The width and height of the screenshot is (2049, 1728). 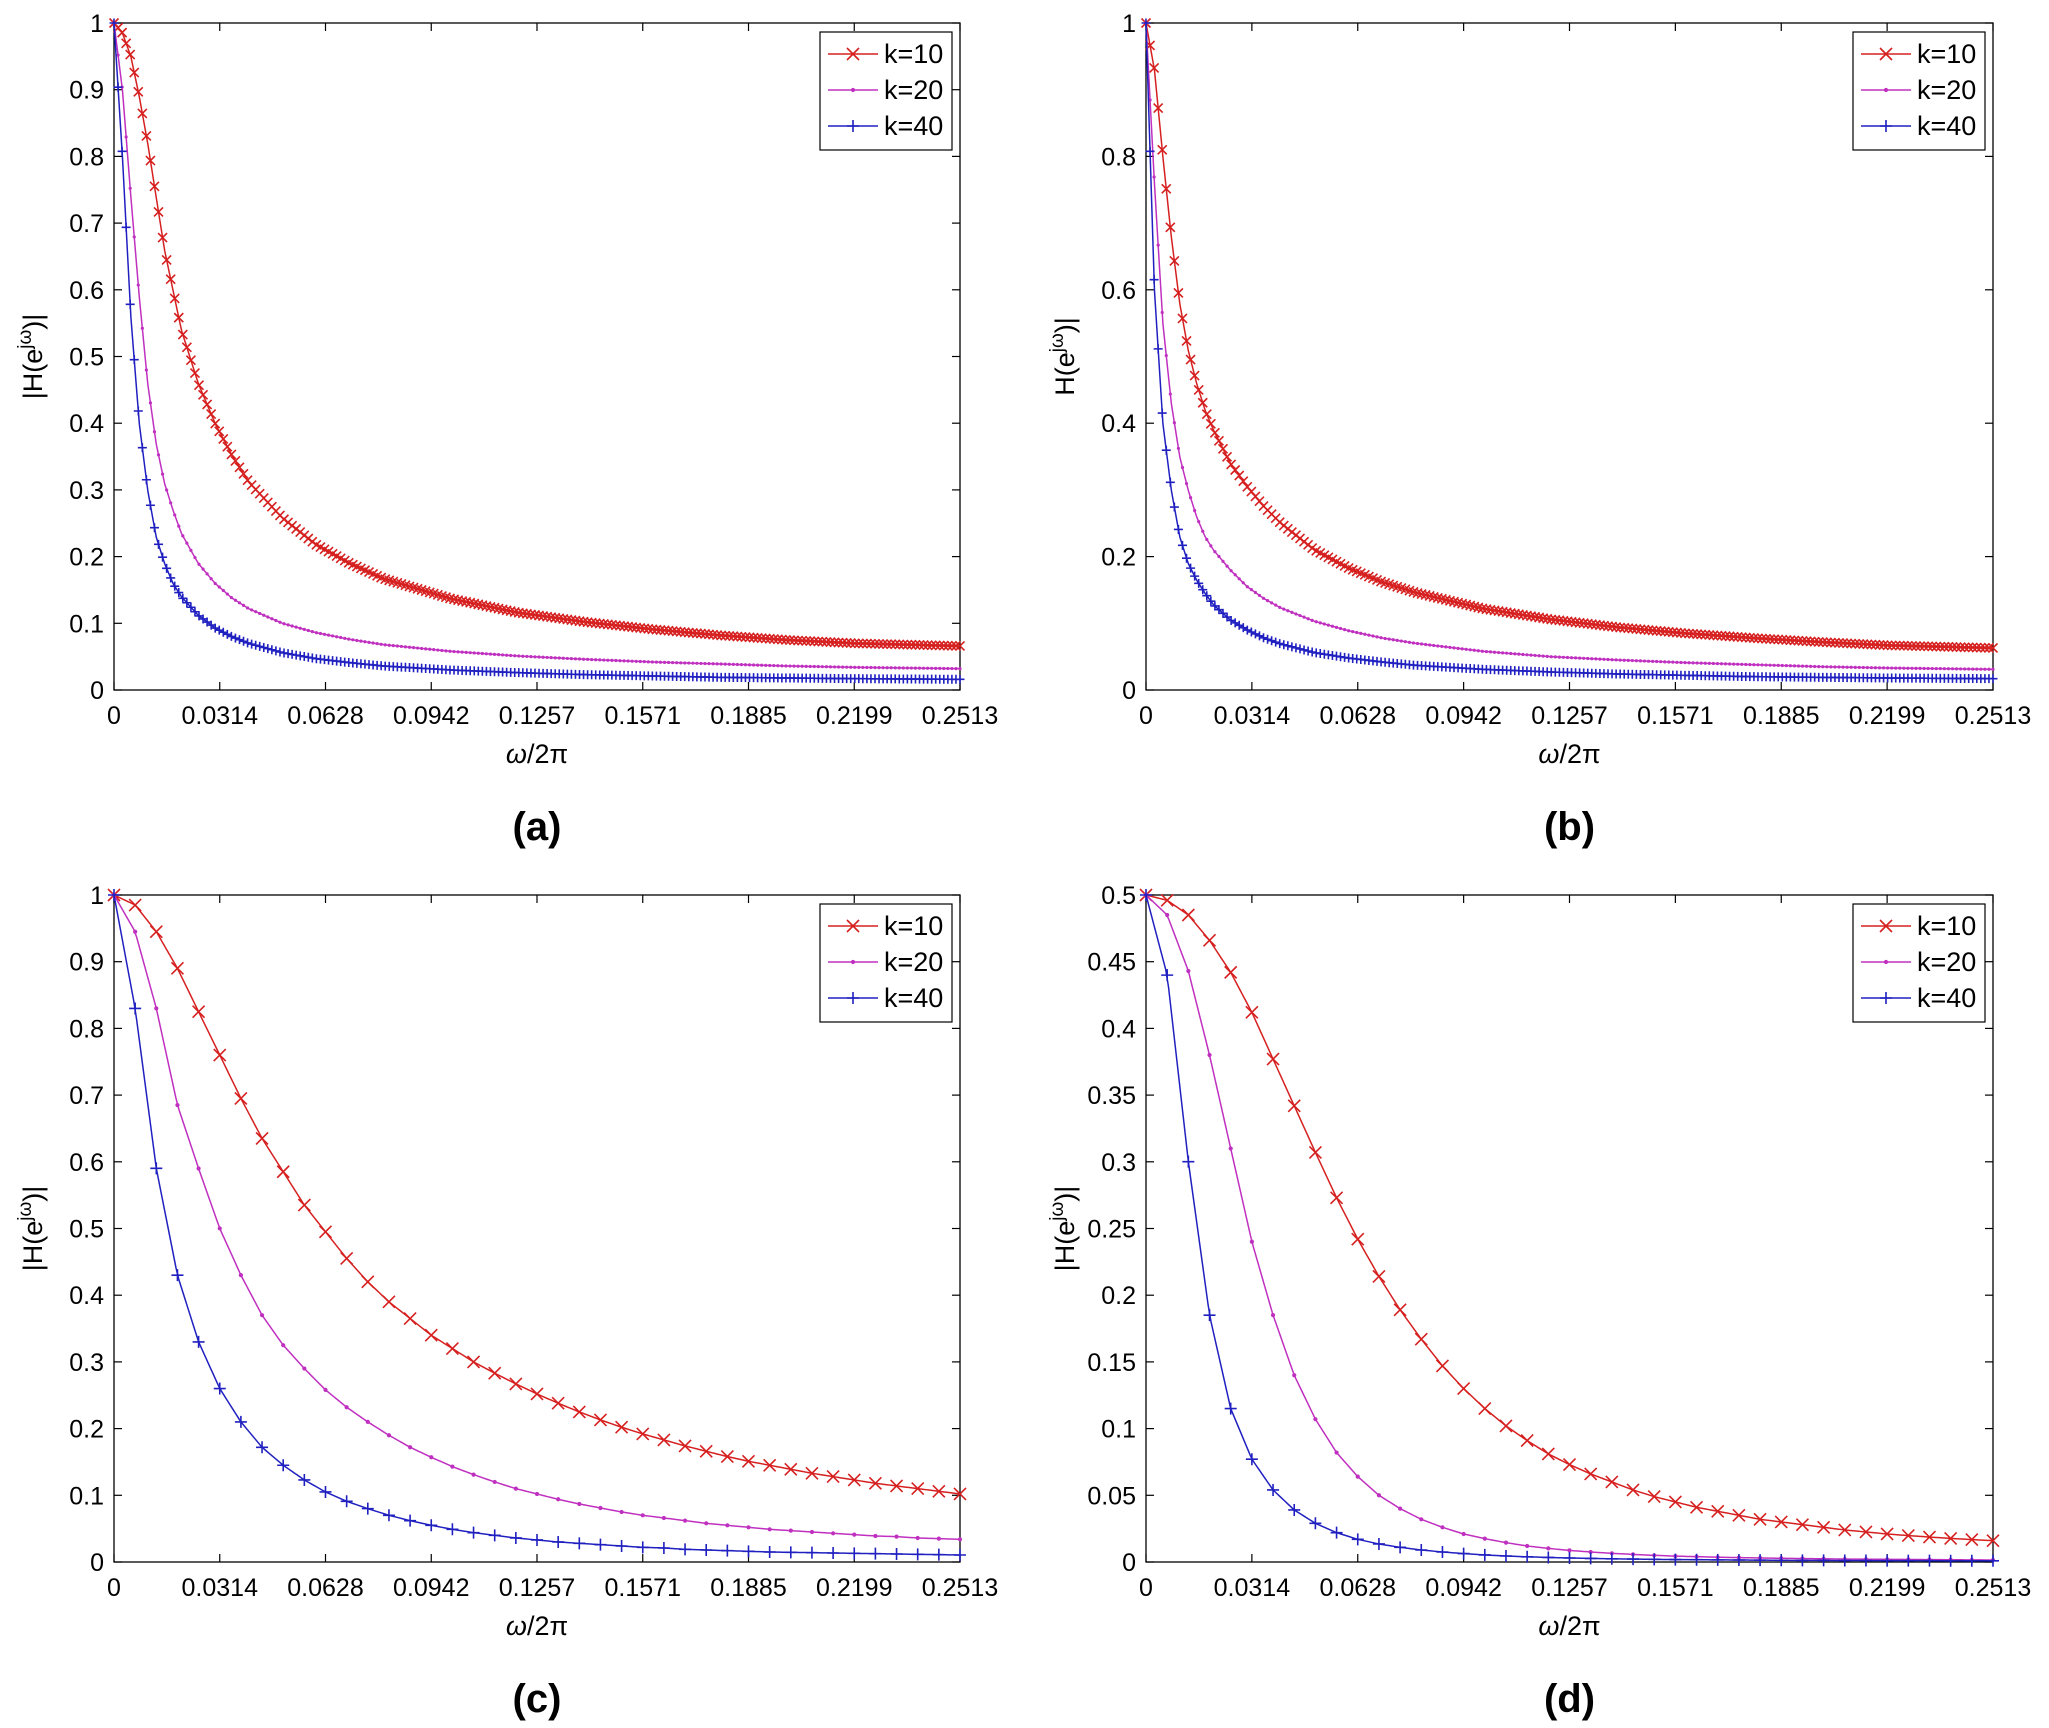 What do you see at coordinates (913, 962) in the screenshot?
I see `legend-label: k=20` at bounding box center [913, 962].